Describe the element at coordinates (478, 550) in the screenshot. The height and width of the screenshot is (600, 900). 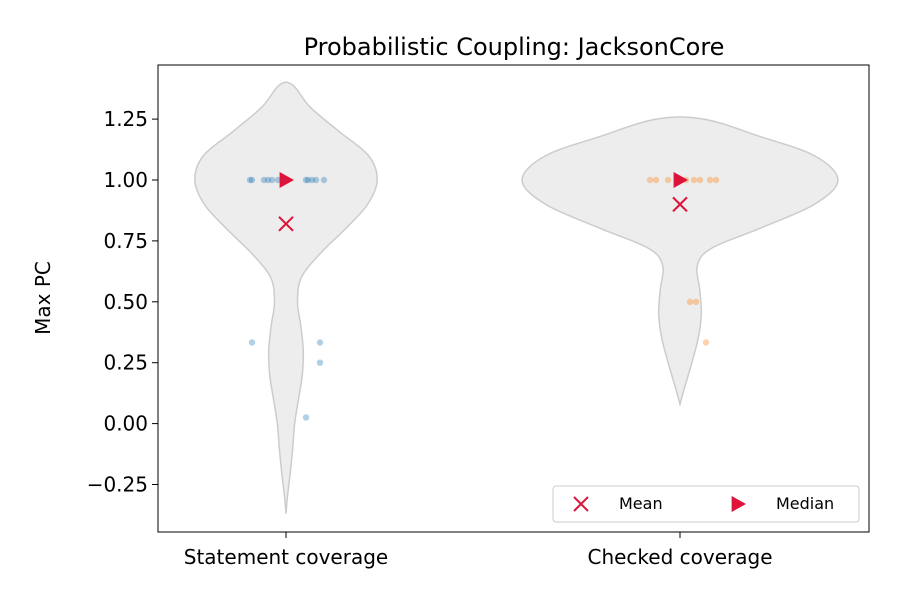
I see `x-axis: Statement coverage Checked coverage` at that location.